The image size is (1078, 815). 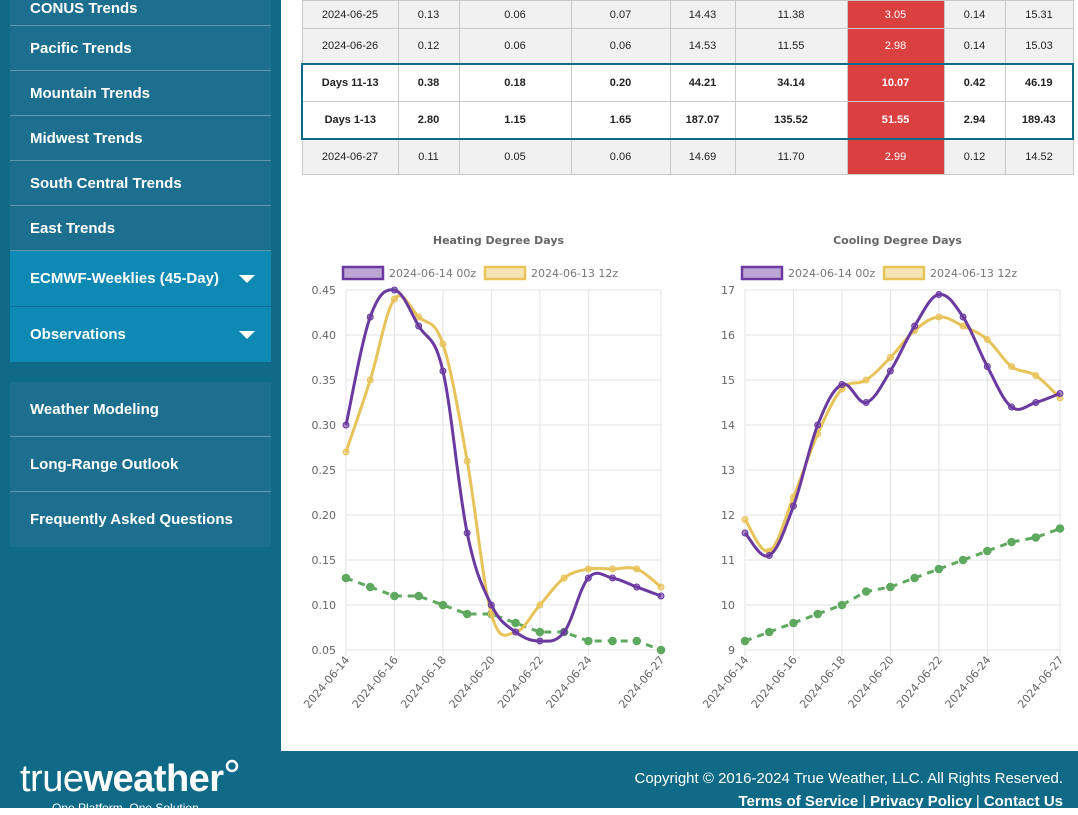 What do you see at coordinates (1023, 801) in the screenshot?
I see `contact-us-link: Contact Us` at bounding box center [1023, 801].